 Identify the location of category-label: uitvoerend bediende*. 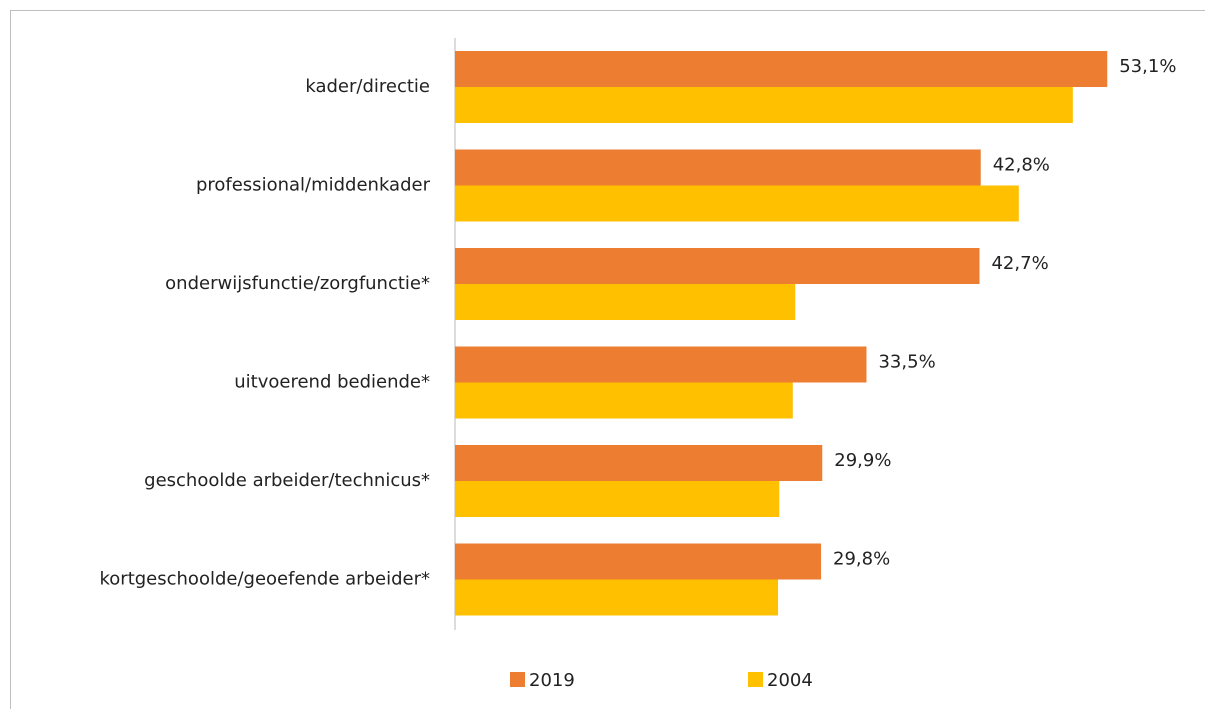
(332, 382).